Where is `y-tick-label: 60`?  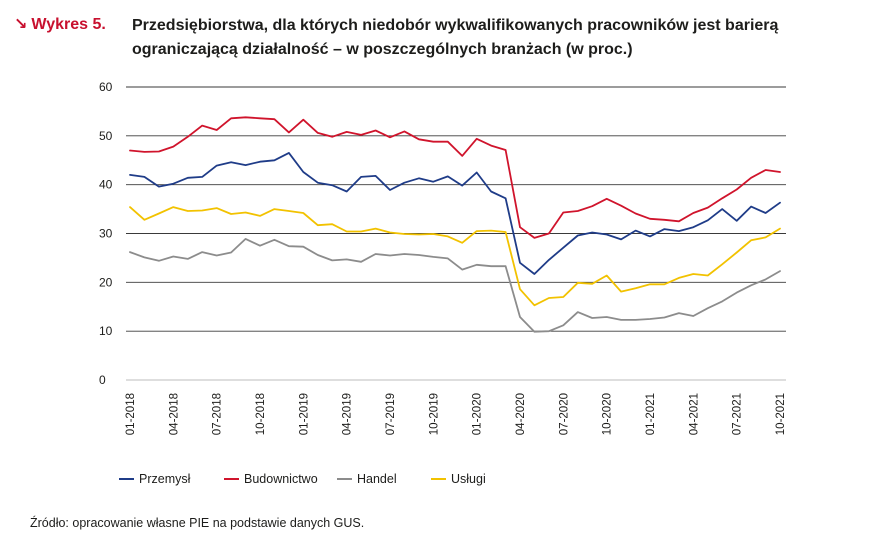 y-tick-label: 60 is located at coordinates (106, 87).